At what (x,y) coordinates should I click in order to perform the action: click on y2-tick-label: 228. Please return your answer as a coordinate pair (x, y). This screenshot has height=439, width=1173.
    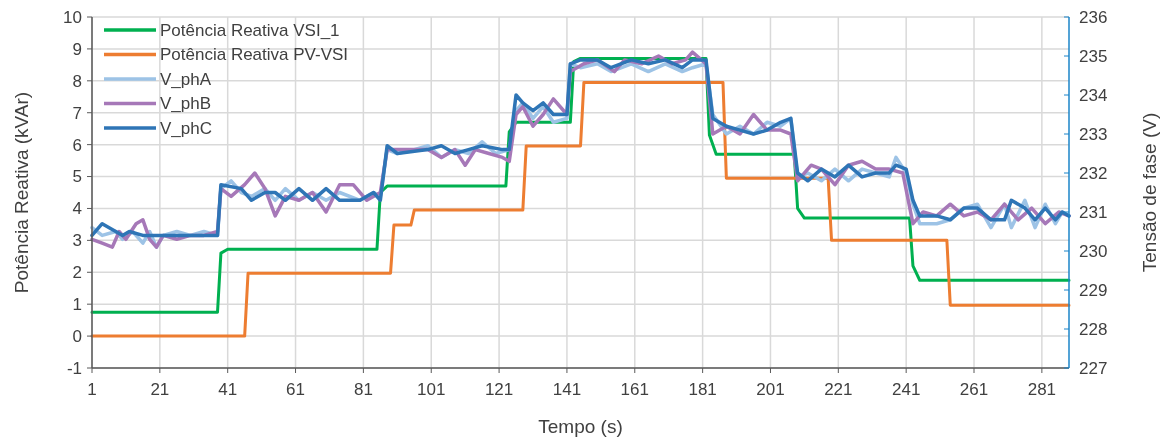
    Looking at the image, I should click on (1093, 329).